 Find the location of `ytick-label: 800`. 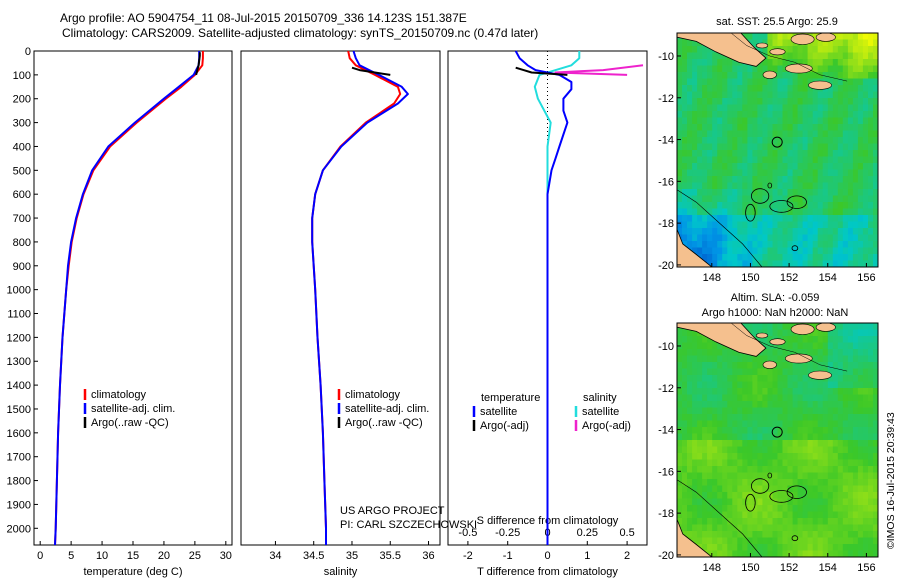

ytick-label: 800 is located at coordinates (22, 243).